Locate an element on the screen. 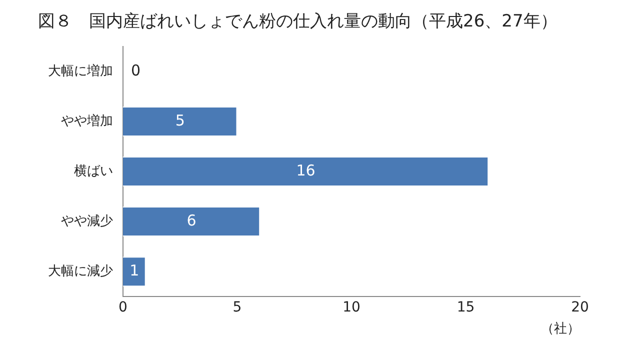 The width and height of the screenshot is (628, 349). data-label: 16 is located at coordinates (306, 170).